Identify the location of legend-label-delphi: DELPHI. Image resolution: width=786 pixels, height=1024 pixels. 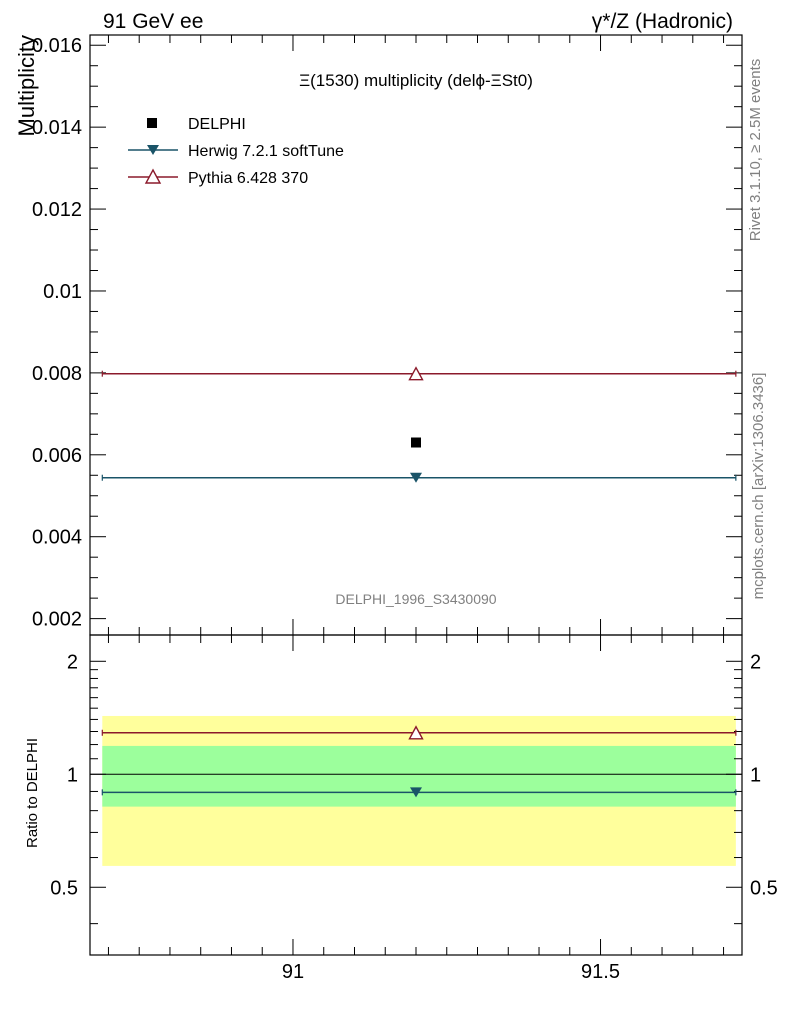
(217, 124).